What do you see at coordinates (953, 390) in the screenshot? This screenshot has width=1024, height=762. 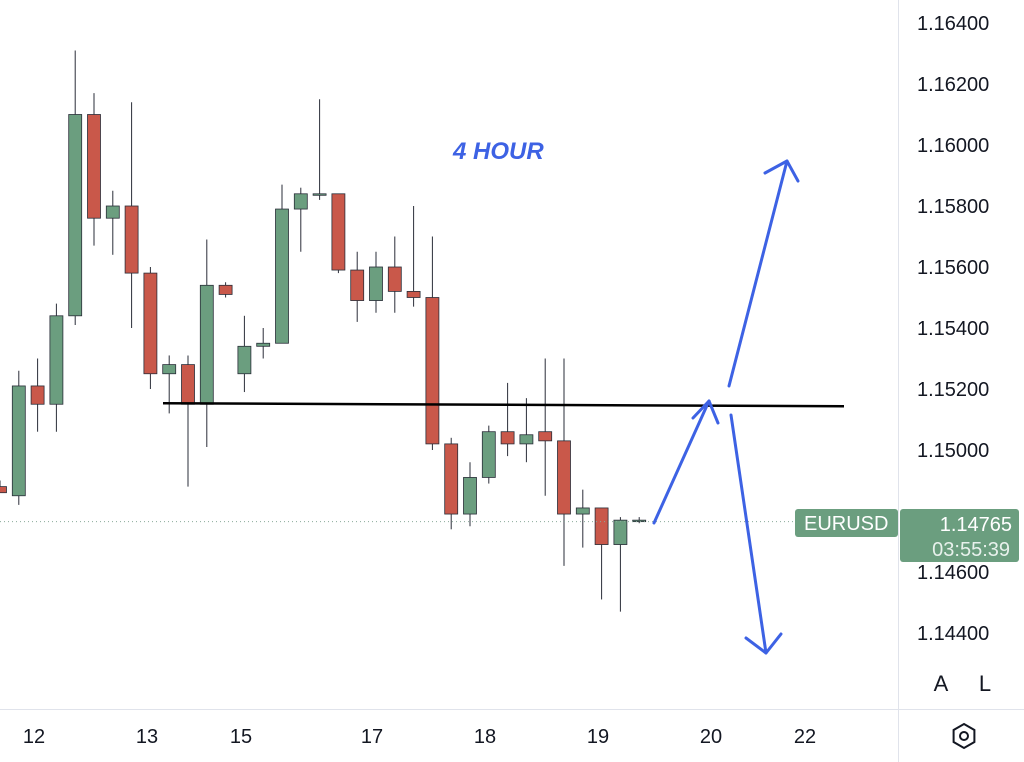 I see `price-tick-label: 1.15200` at bounding box center [953, 390].